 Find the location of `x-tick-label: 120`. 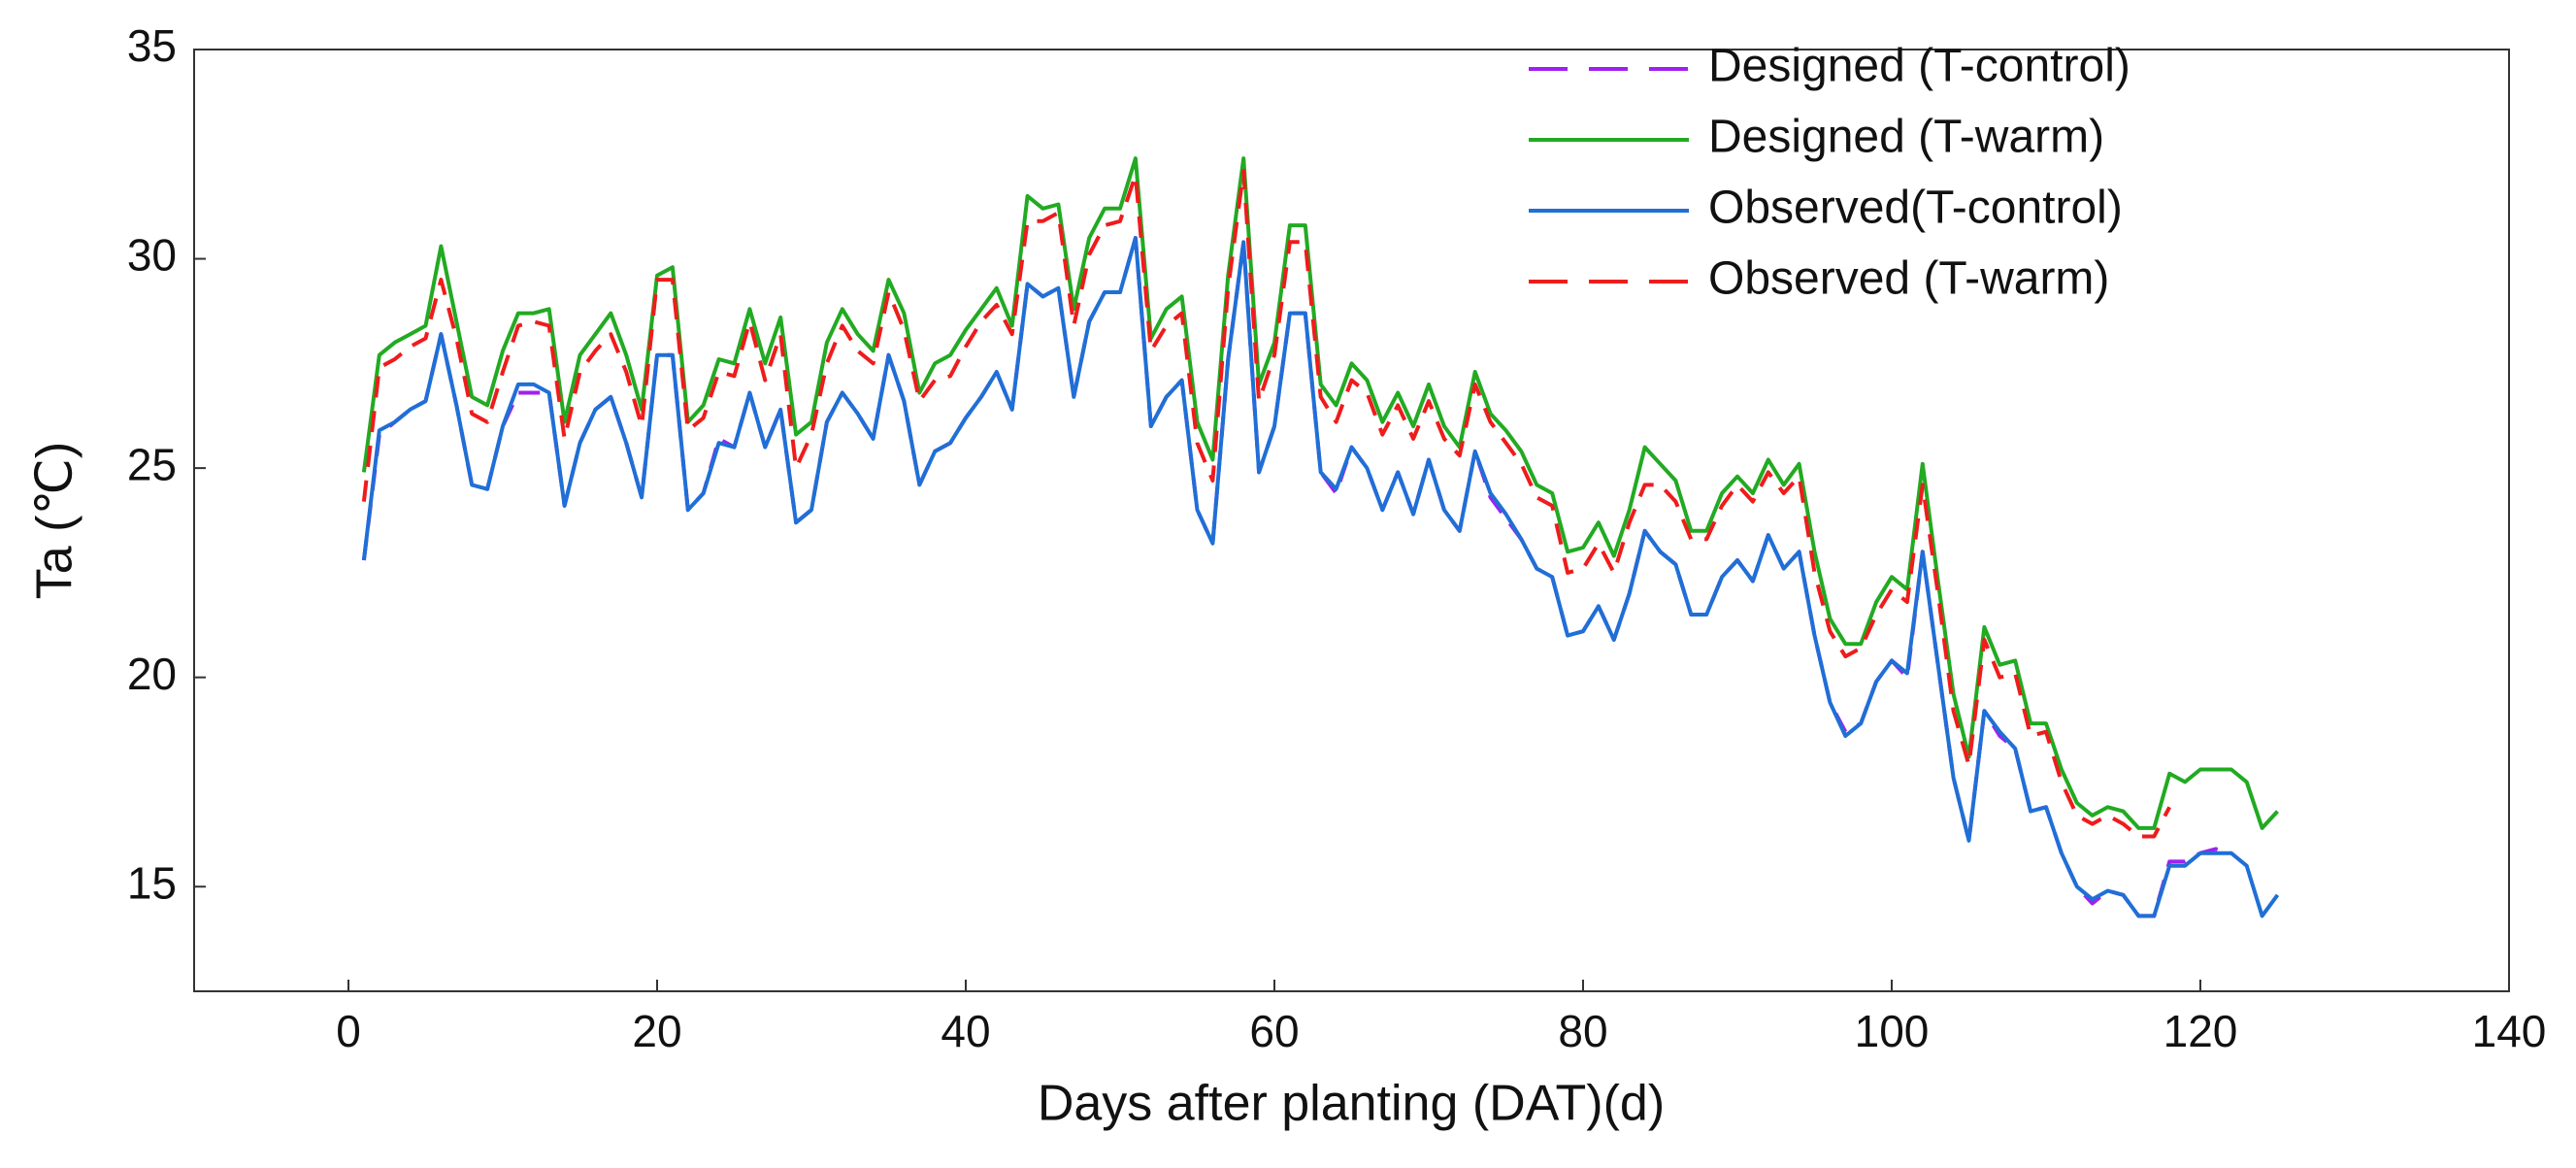

x-tick-label: 120 is located at coordinates (2200, 1031).